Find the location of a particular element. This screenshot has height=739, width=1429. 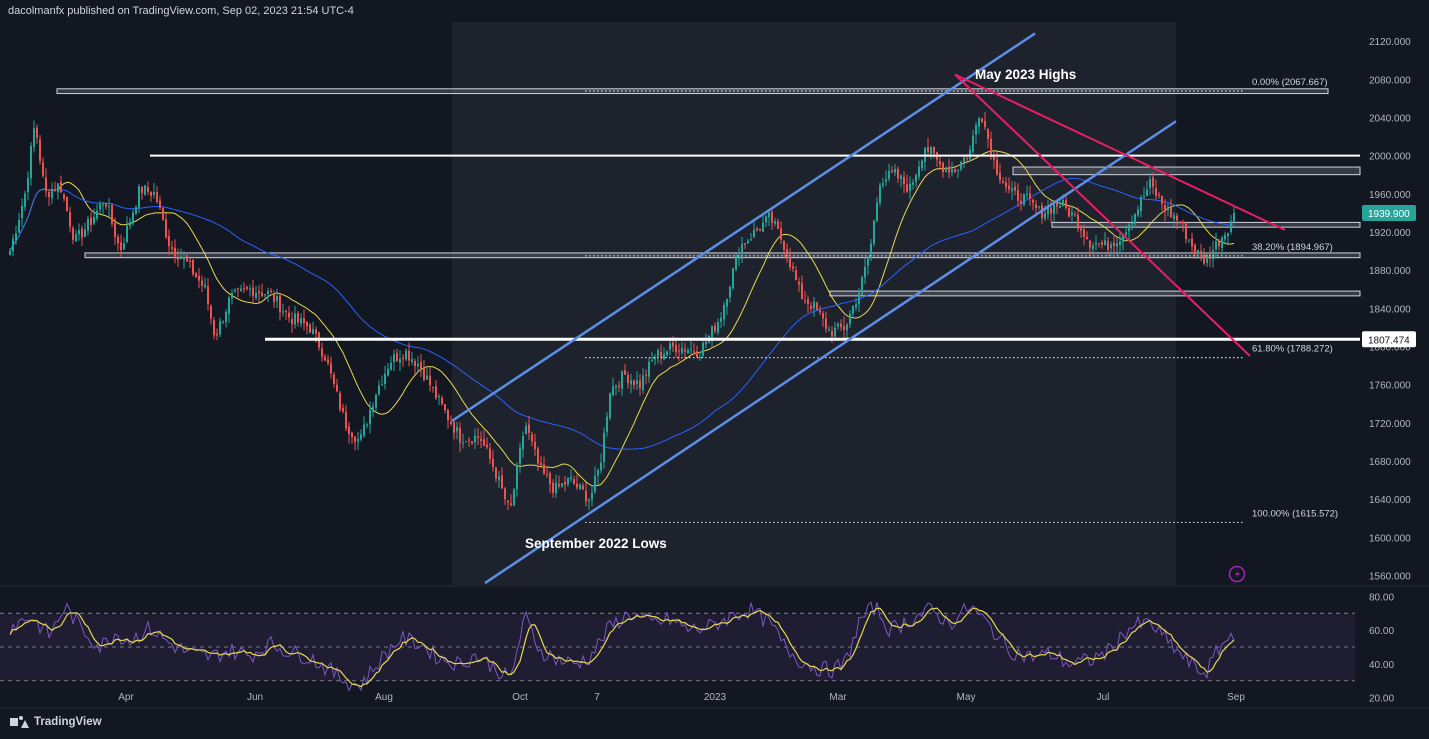

trendline-lower is located at coordinates (1102, 215).